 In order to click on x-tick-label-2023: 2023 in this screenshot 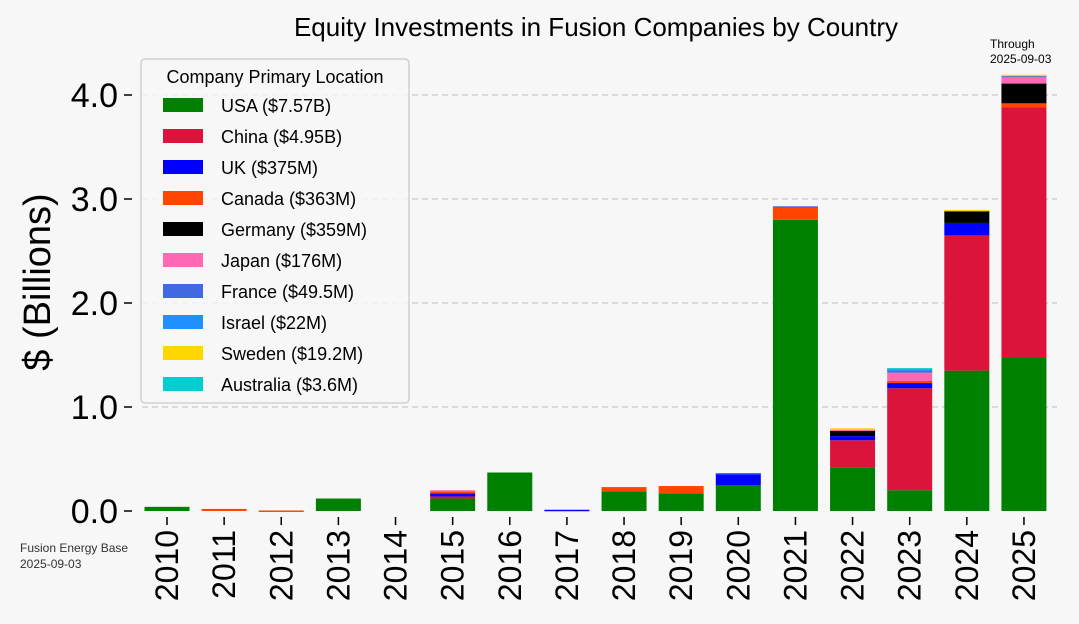, I will do `click(910, 565)`.